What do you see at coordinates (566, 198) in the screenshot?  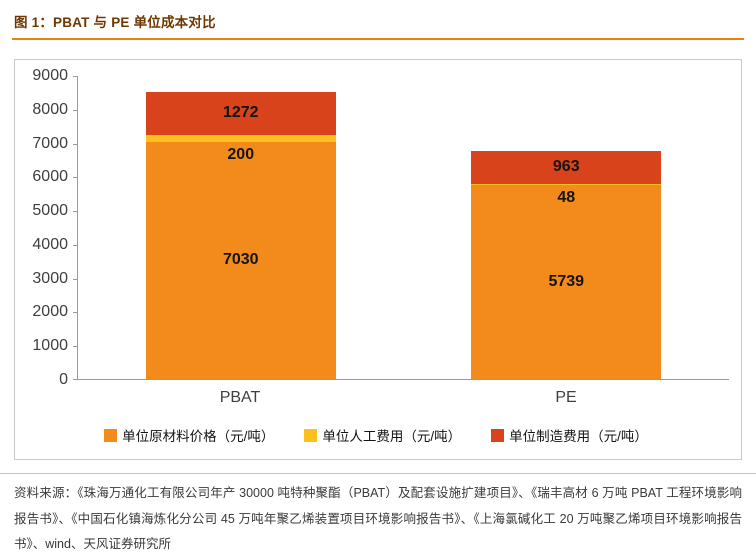 I see `value-label: 48` at bounding box center [566, 198].